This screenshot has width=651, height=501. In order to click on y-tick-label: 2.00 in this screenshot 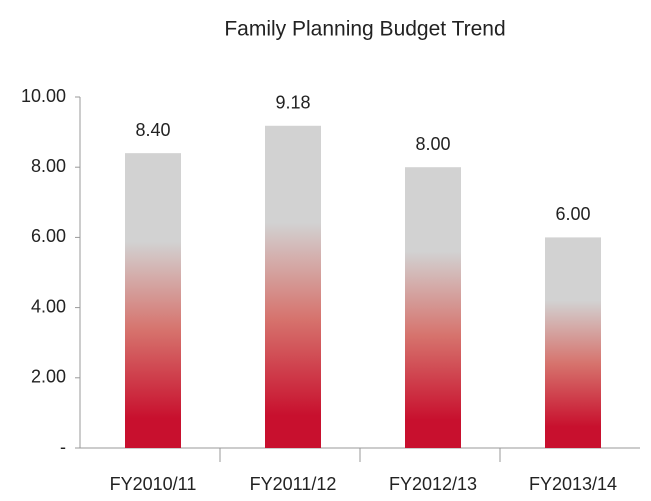, I will do `click(48, 377)`.